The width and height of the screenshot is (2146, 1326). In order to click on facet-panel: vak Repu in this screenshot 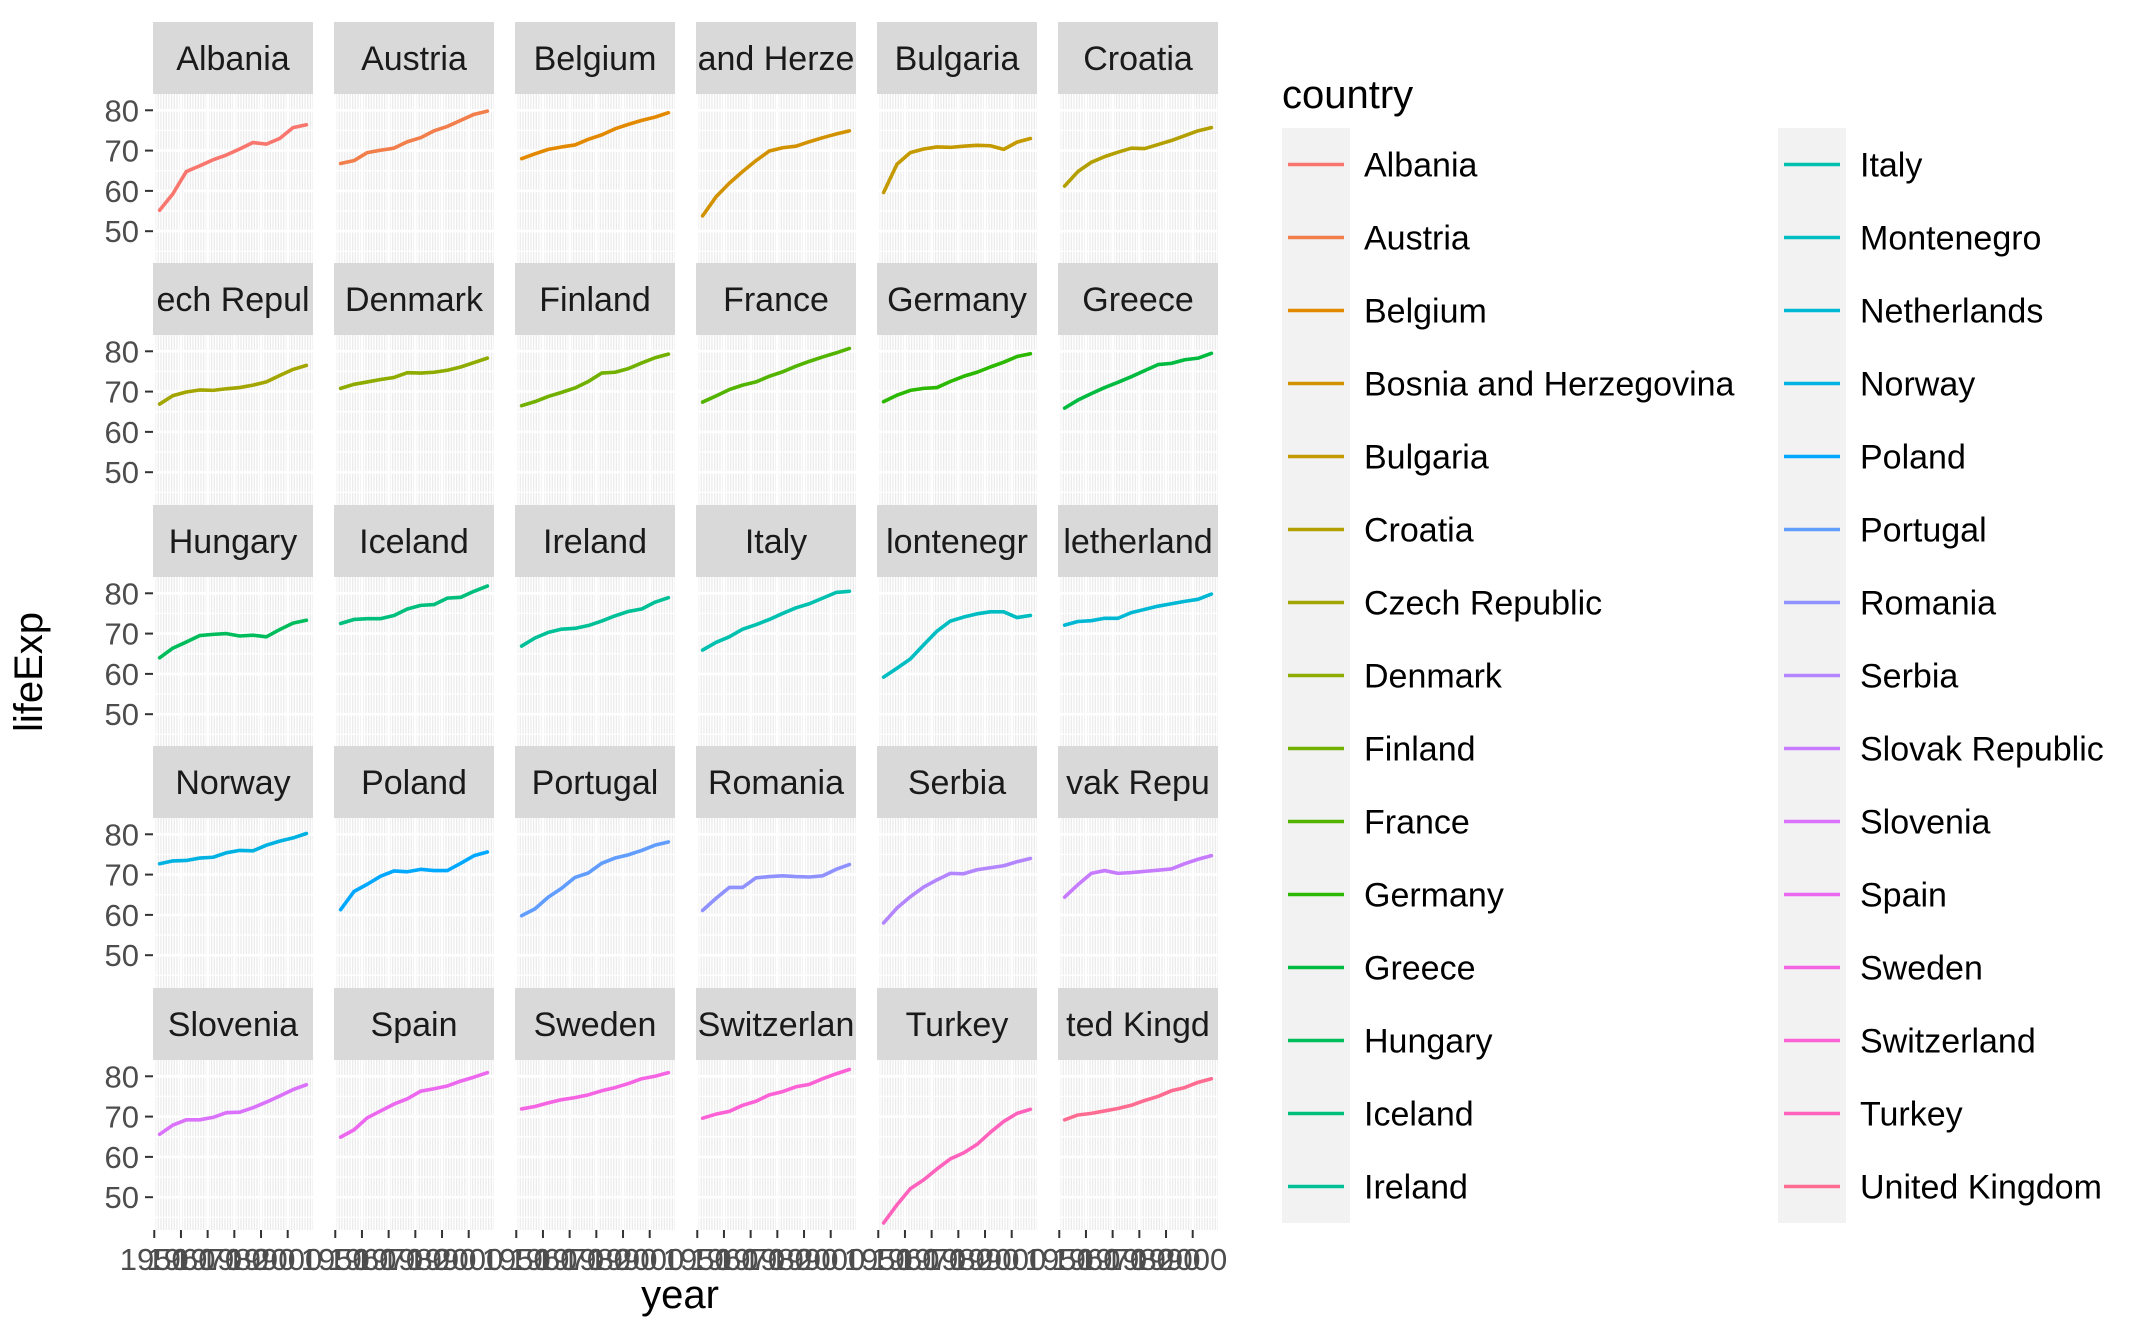, I will do `click(1137, 867)`.